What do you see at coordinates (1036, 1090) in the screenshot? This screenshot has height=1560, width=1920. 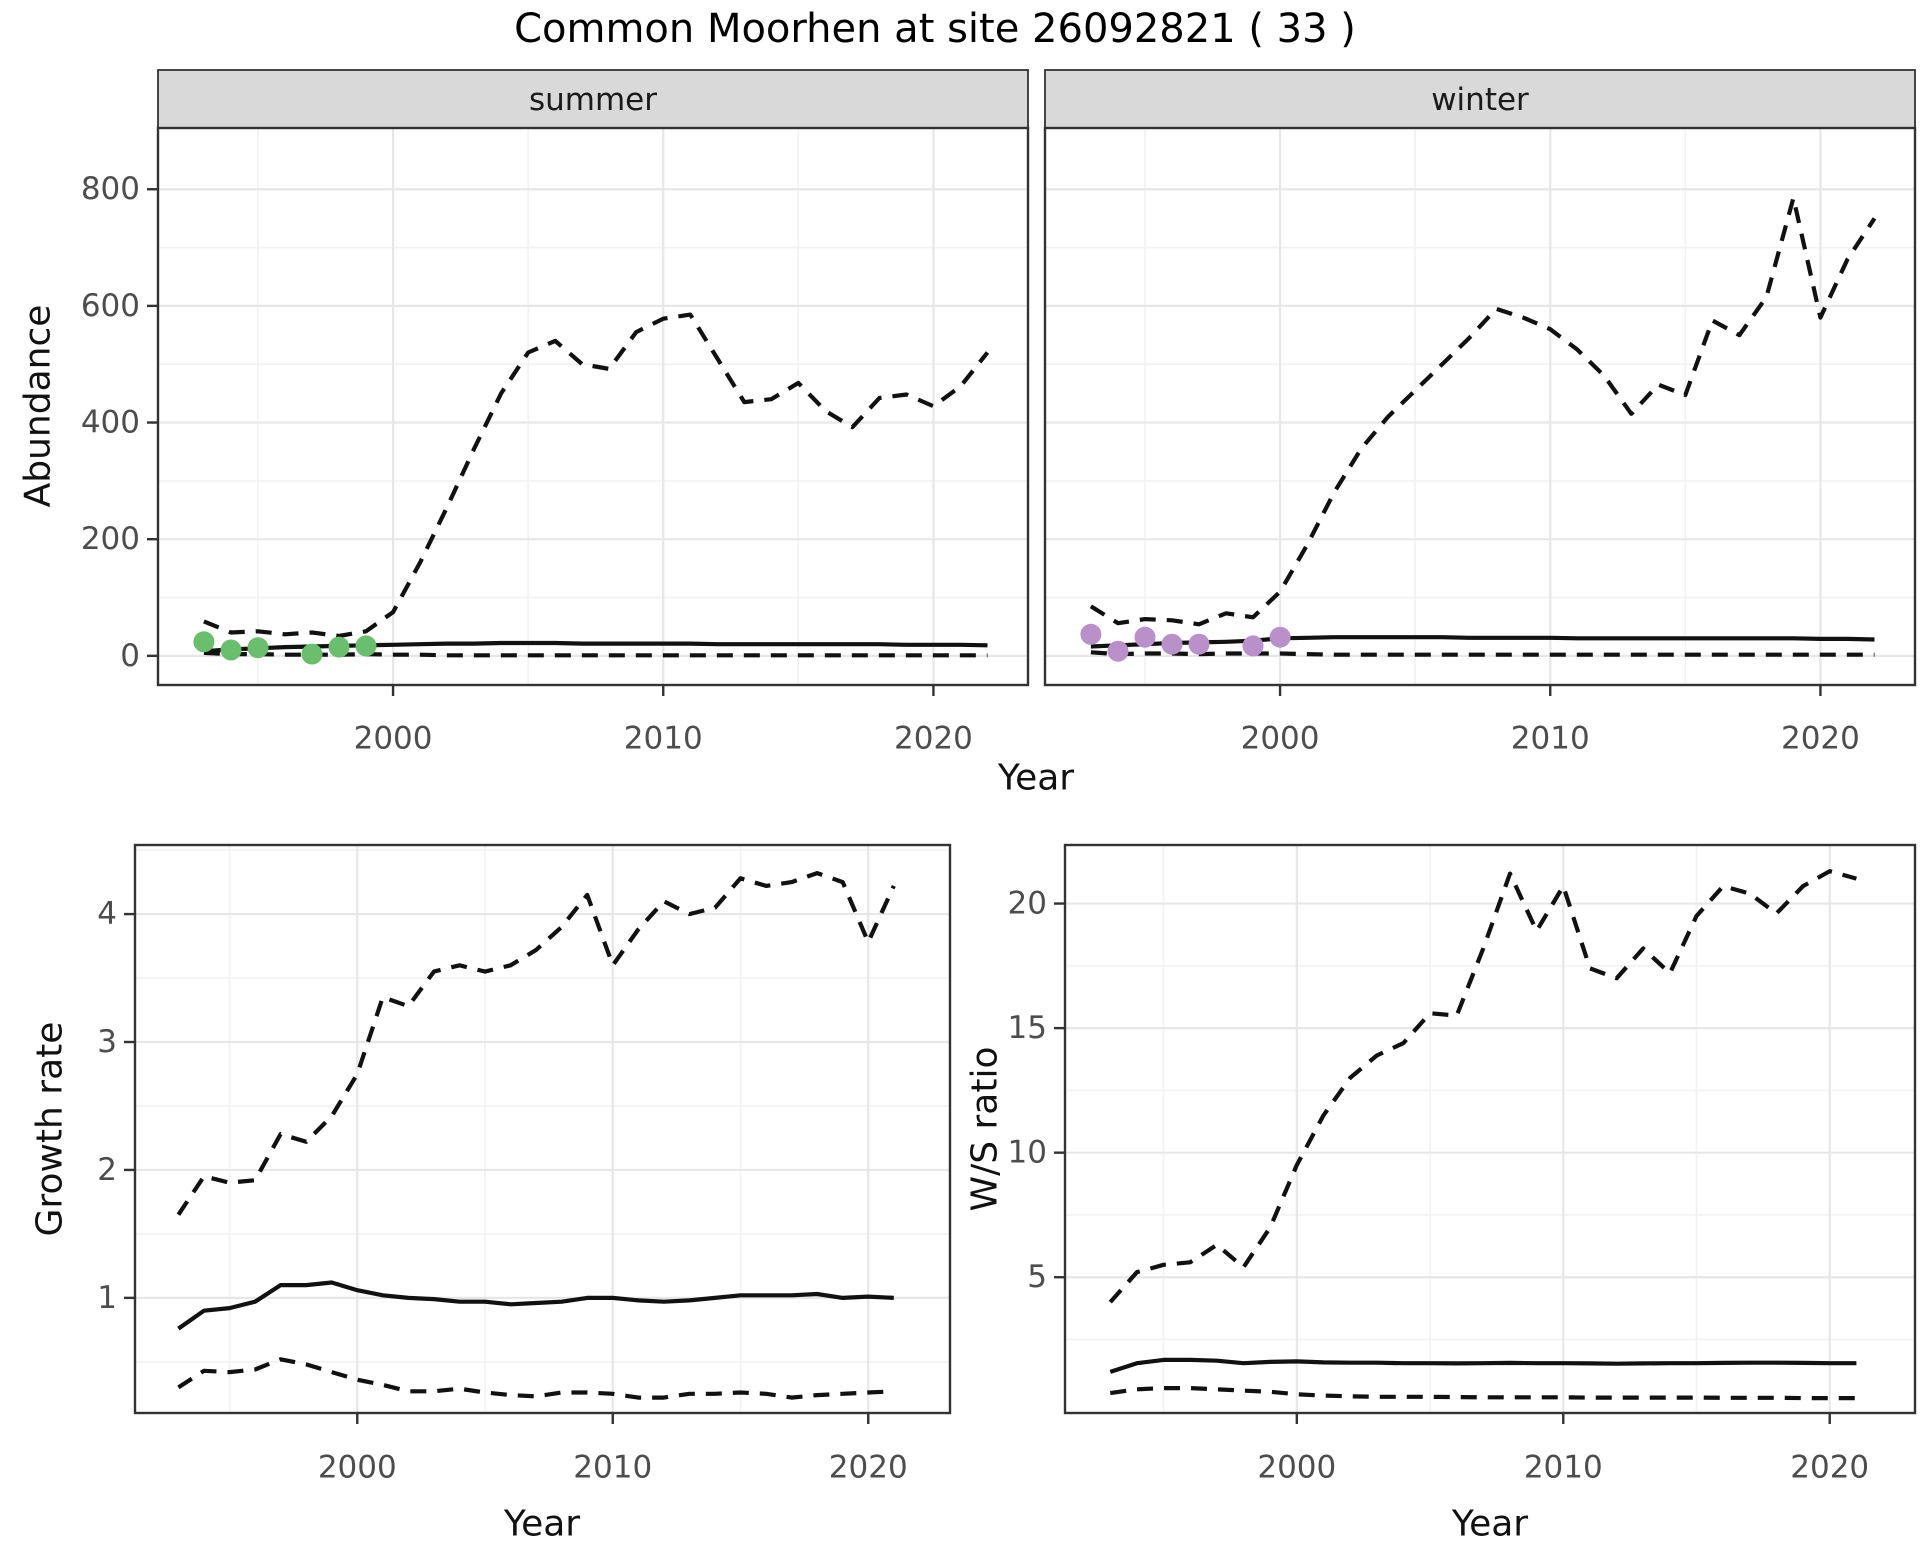 I see `ws-ratio-y-axis: 5 10 15 20` at bounding box center [1036, 1090].